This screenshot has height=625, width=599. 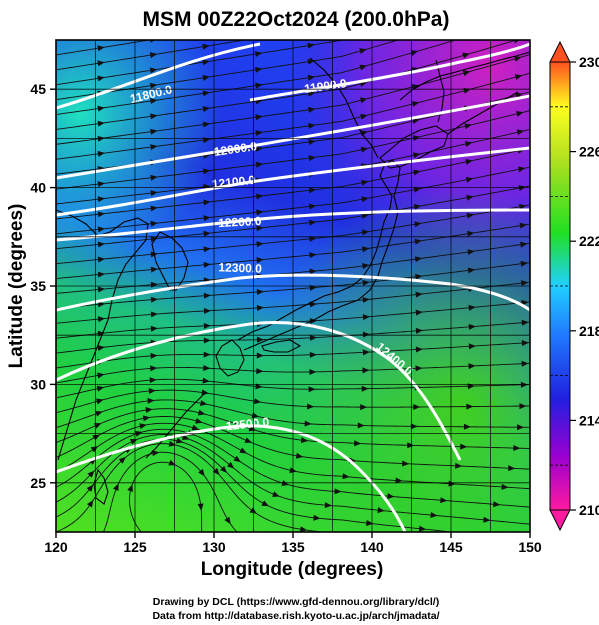 I want to click on y-tick-label: 45, so click(x=38, y=89).